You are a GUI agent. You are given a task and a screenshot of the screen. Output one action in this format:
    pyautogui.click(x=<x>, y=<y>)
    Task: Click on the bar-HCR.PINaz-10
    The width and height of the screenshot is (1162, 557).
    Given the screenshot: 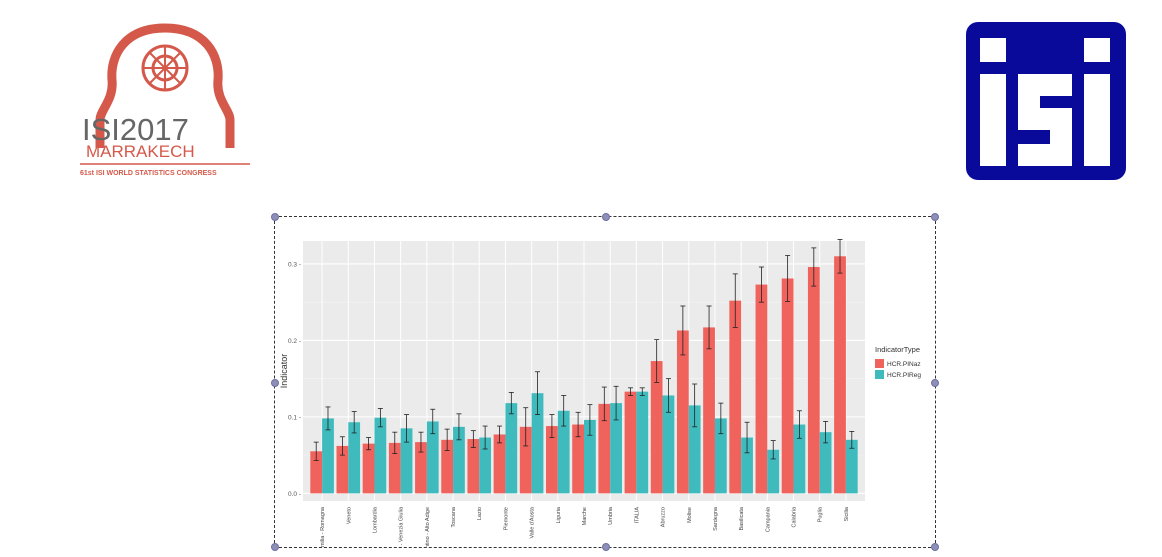 What is the action you would take?
    pyautogui.click(x=578, y=459)
    